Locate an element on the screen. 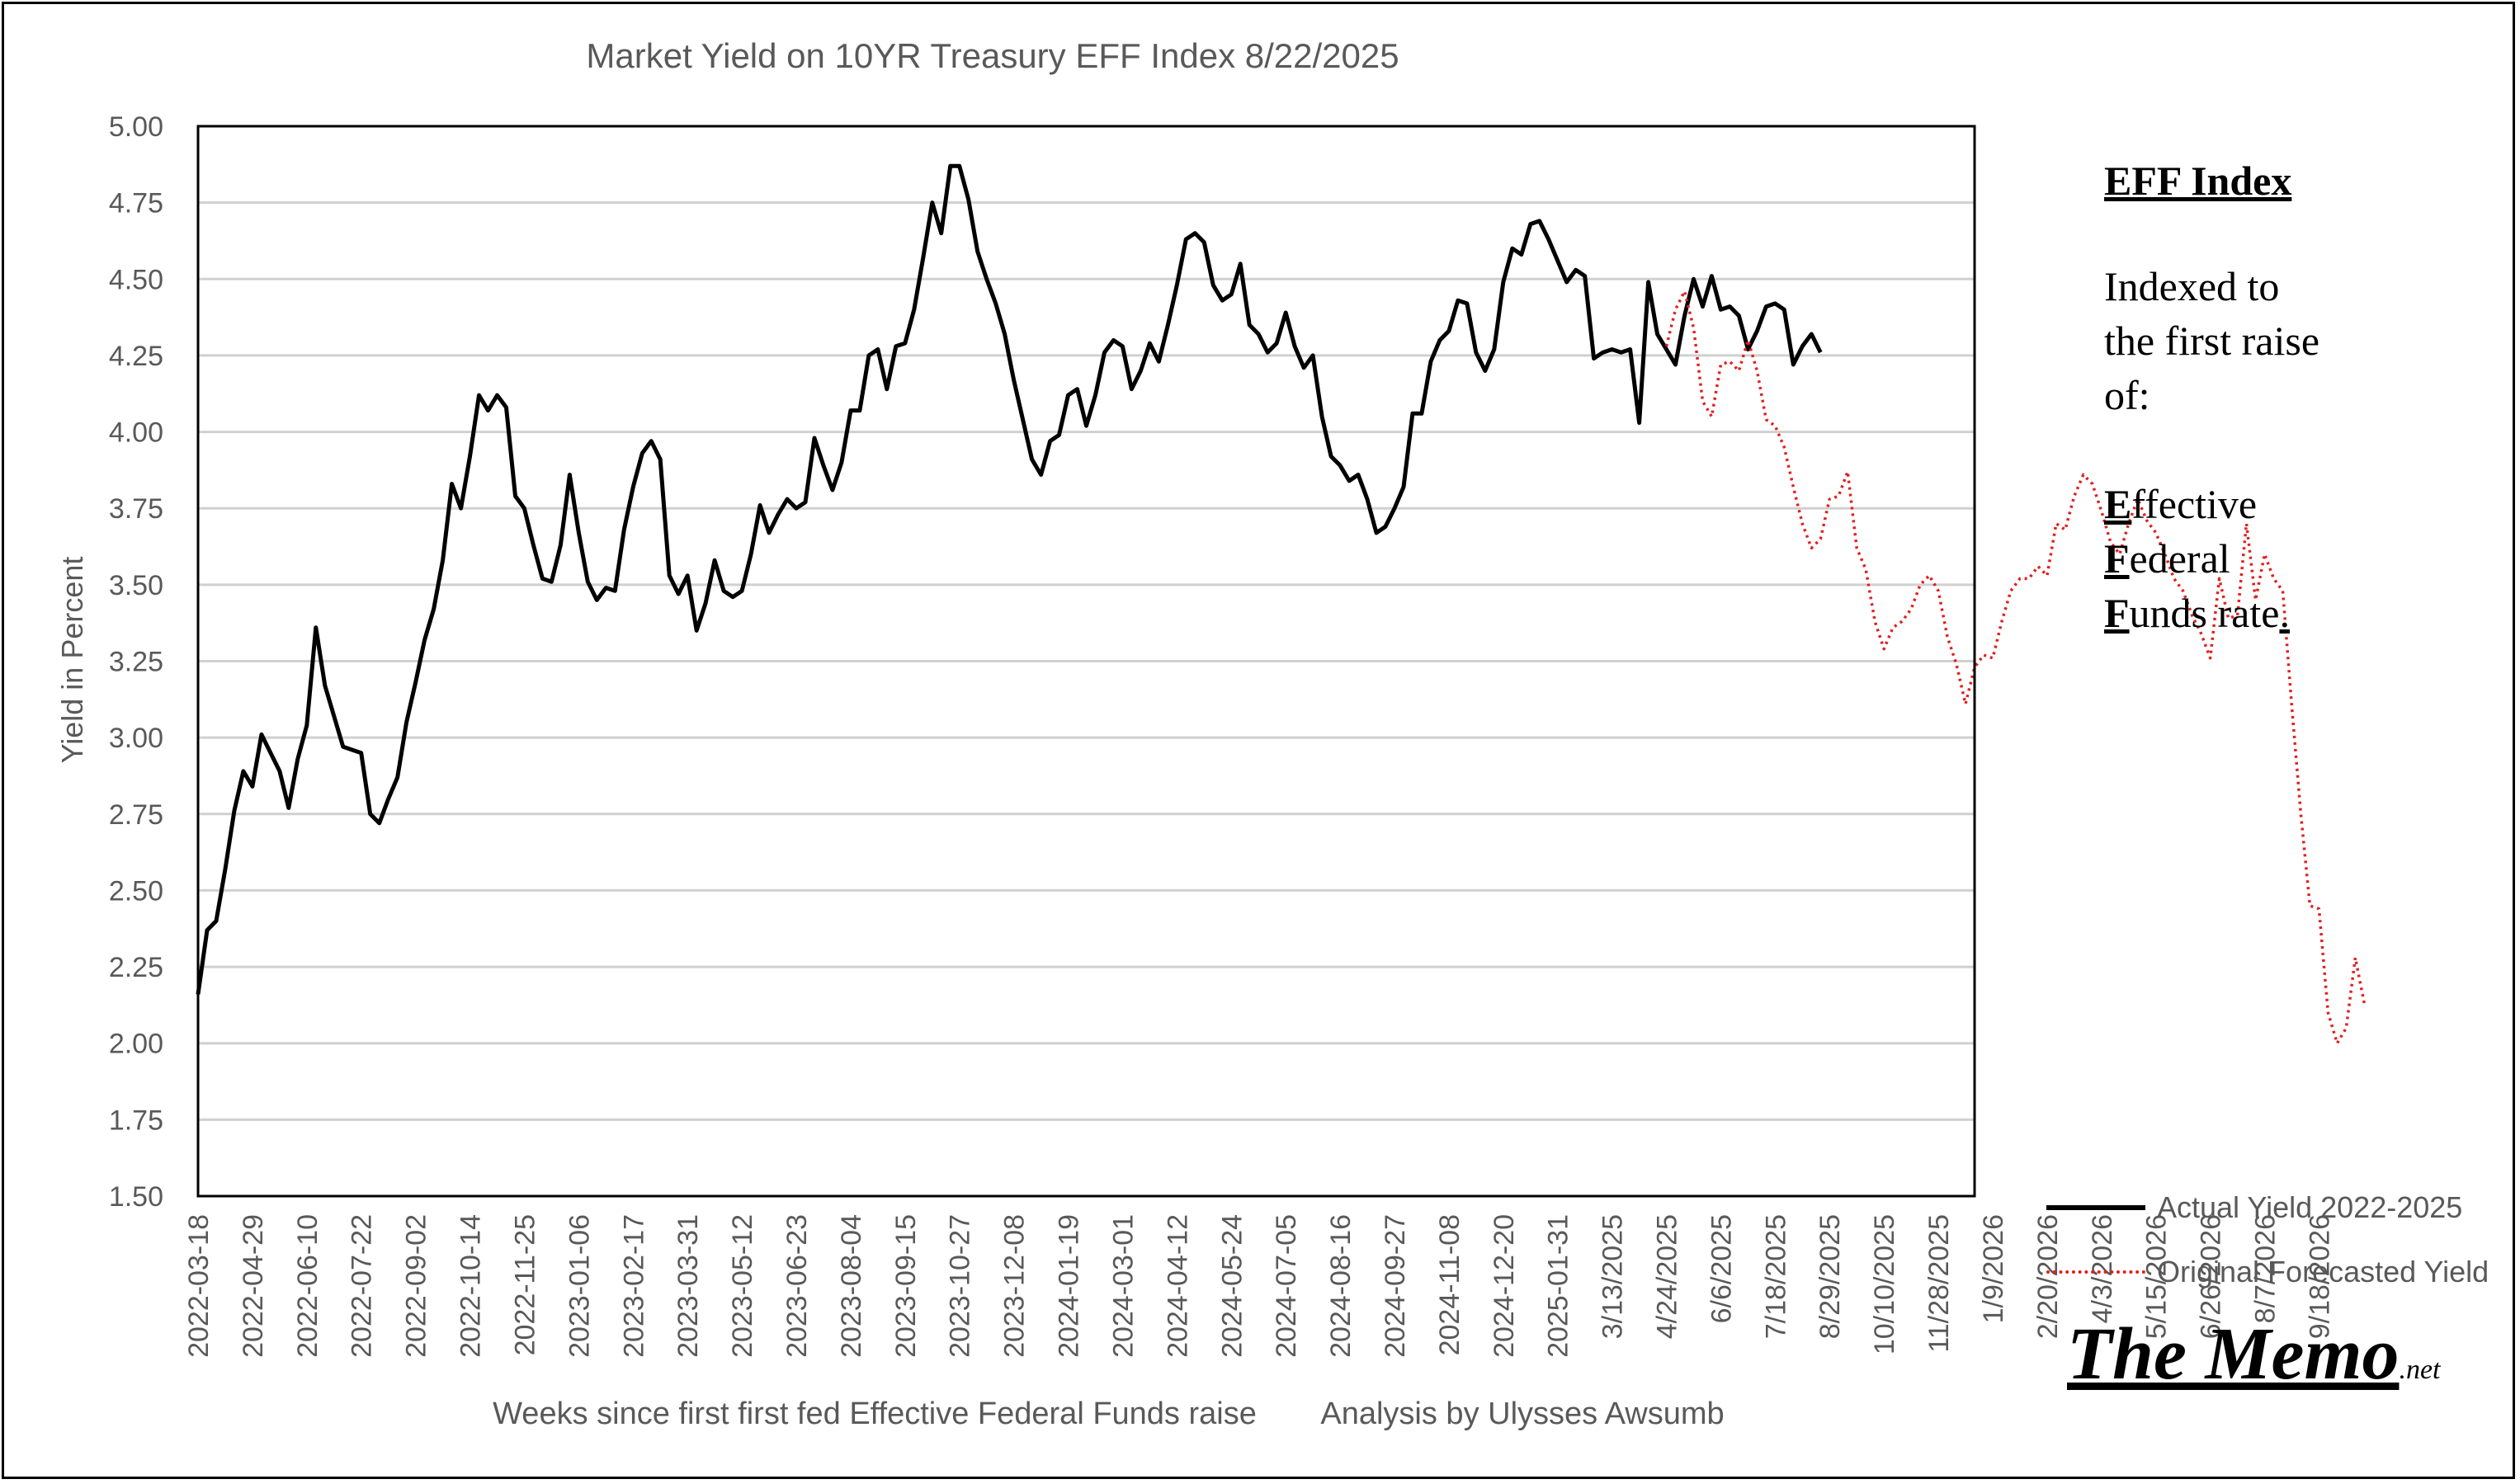 This screenshot has height=1484, width=2520. x-tick-label: 1/9/2026 is located at coordinates (1993, 1268).